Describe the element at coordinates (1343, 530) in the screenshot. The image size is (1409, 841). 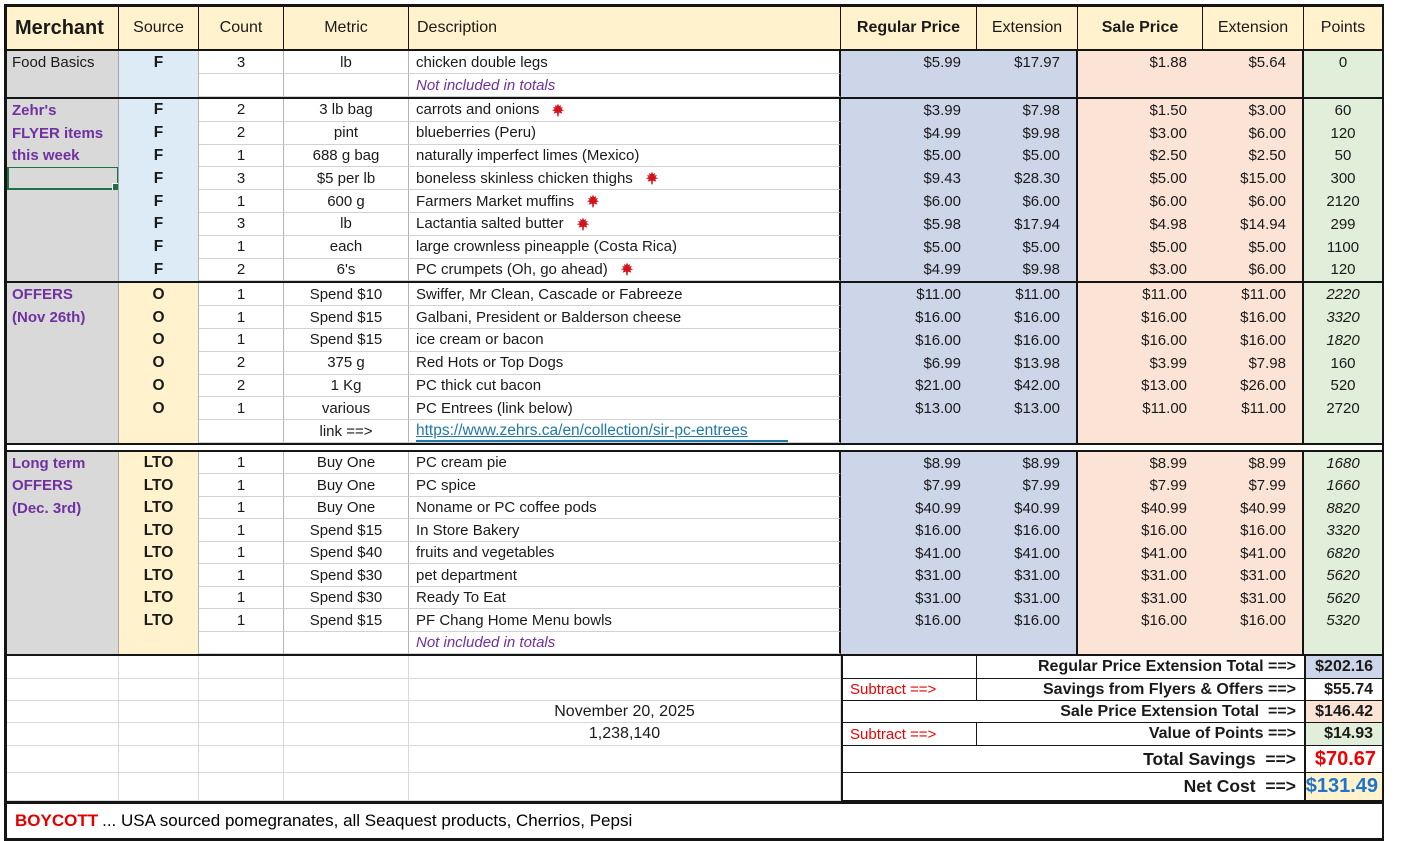
I see `cell-points: 3320` at that location.